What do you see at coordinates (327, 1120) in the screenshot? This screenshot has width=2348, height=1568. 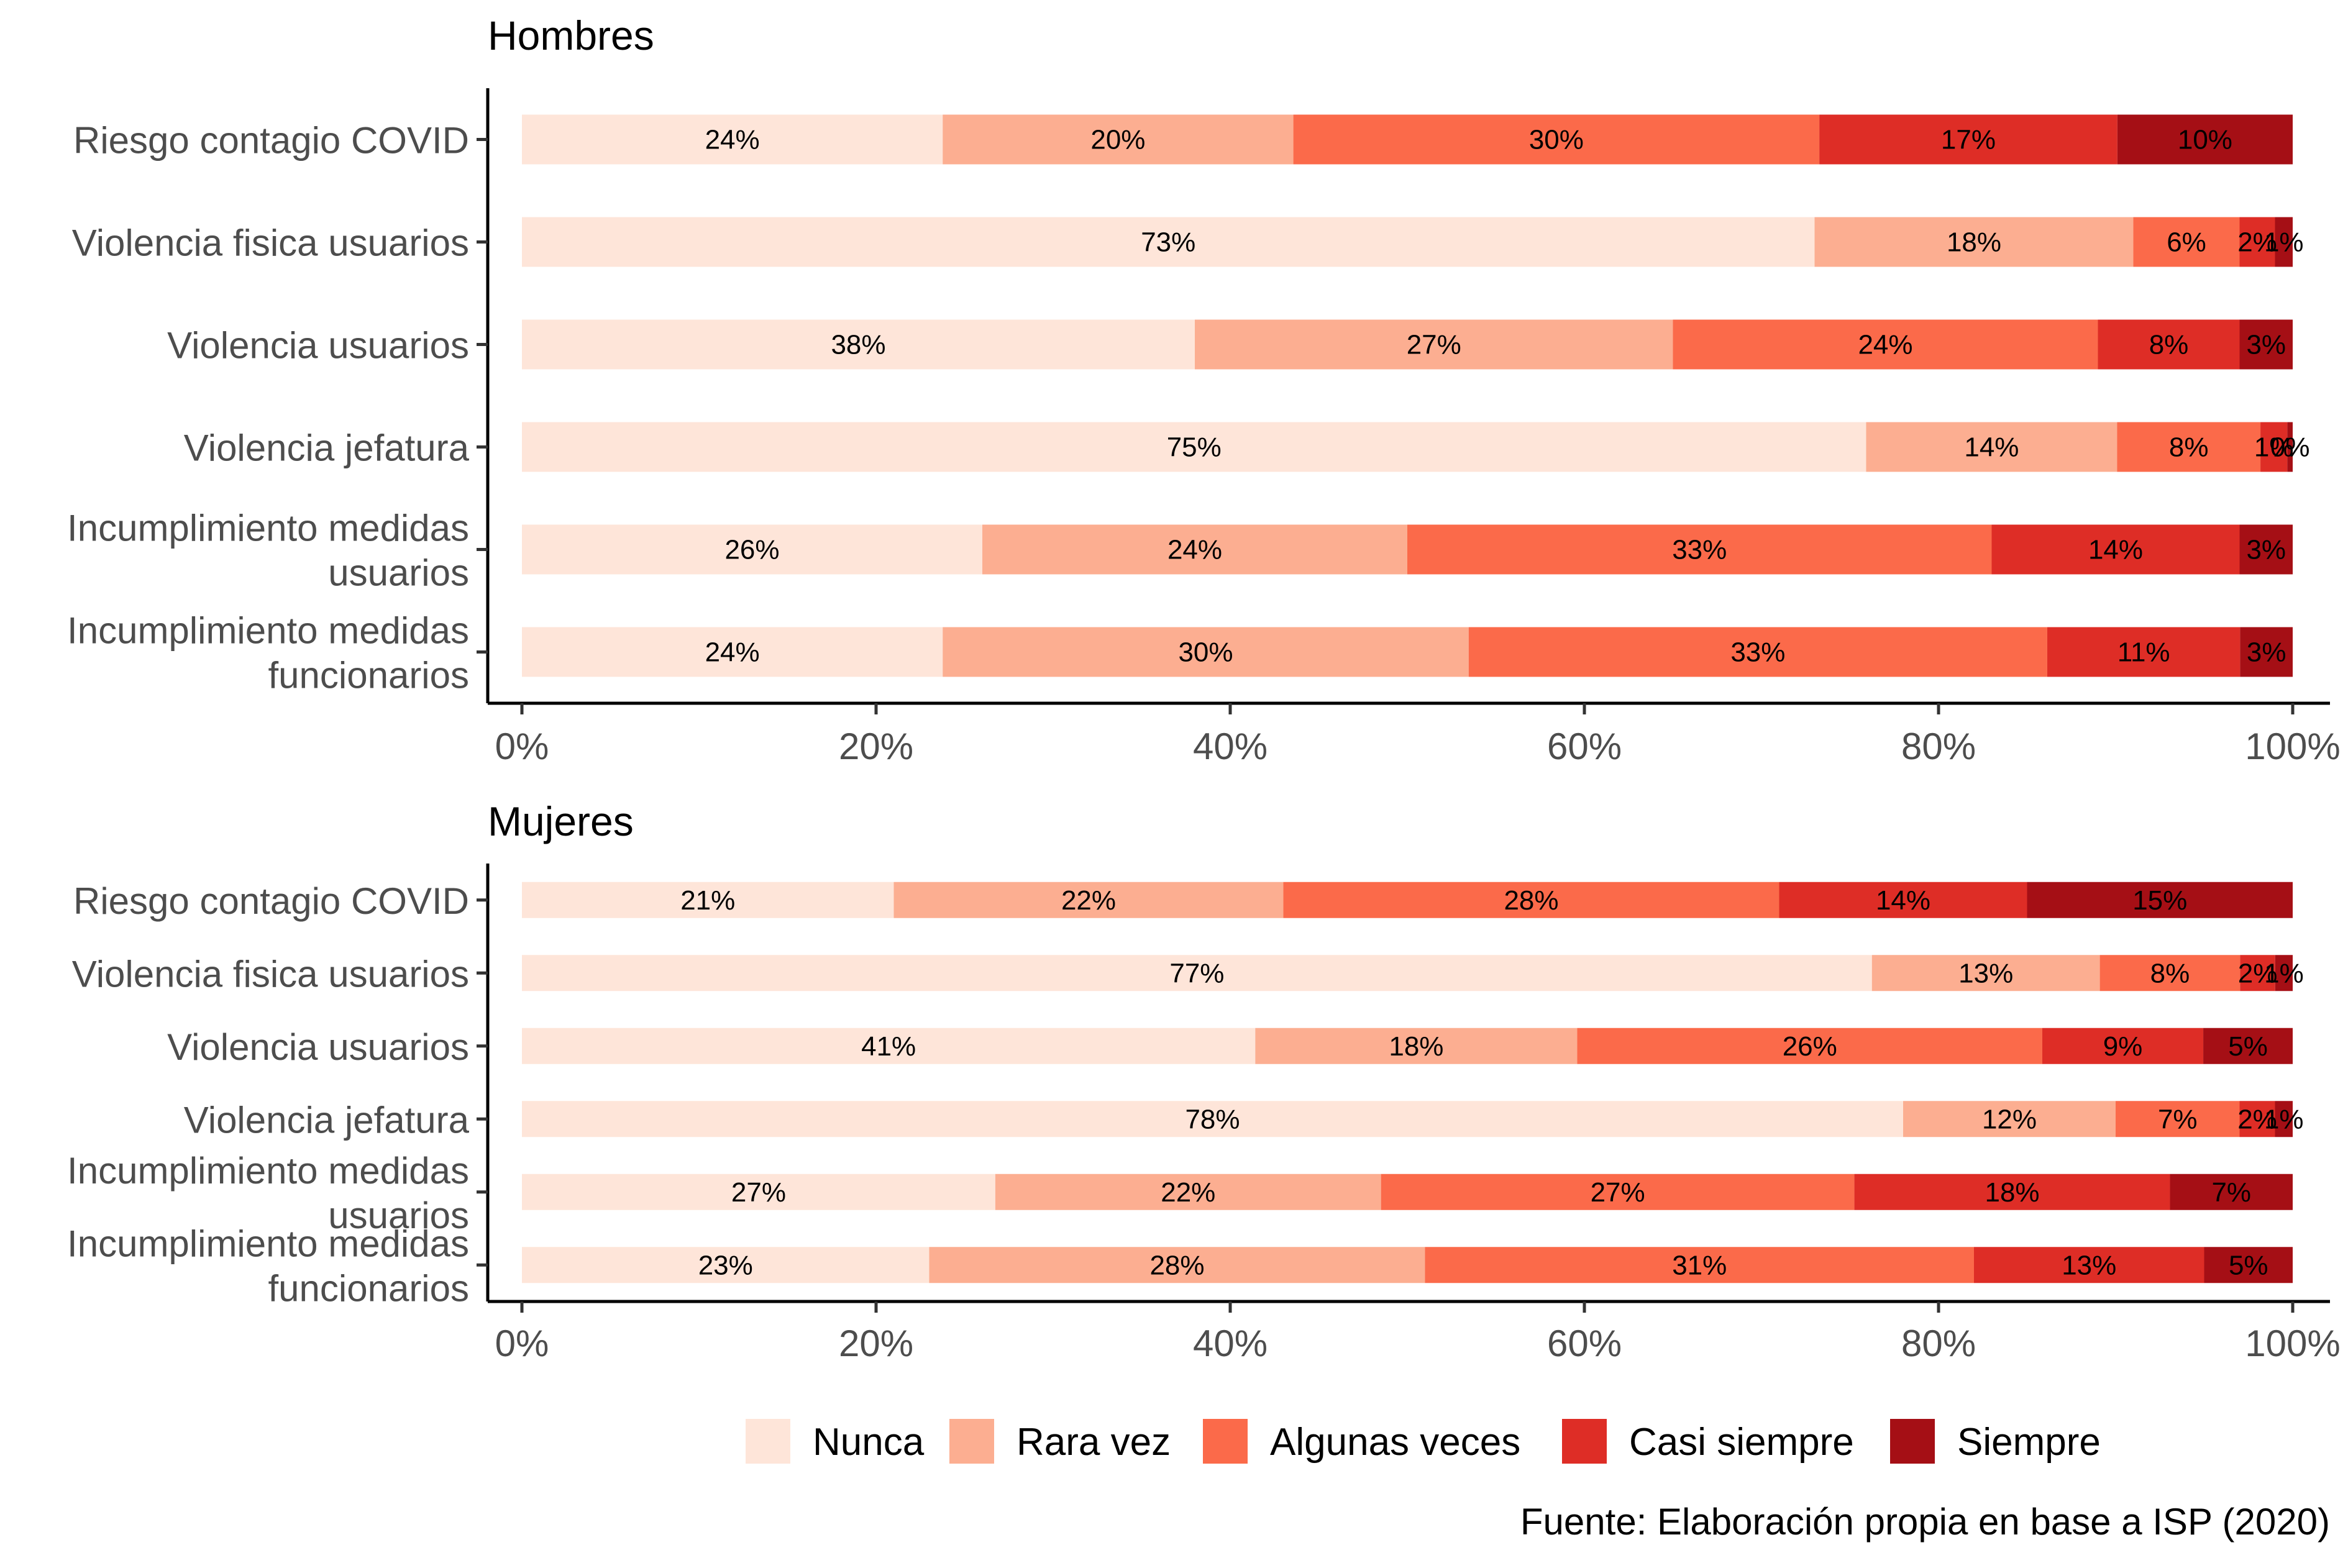 I see `y-tick-label: Violencia jefatura` at bounding box center [327, 1120].